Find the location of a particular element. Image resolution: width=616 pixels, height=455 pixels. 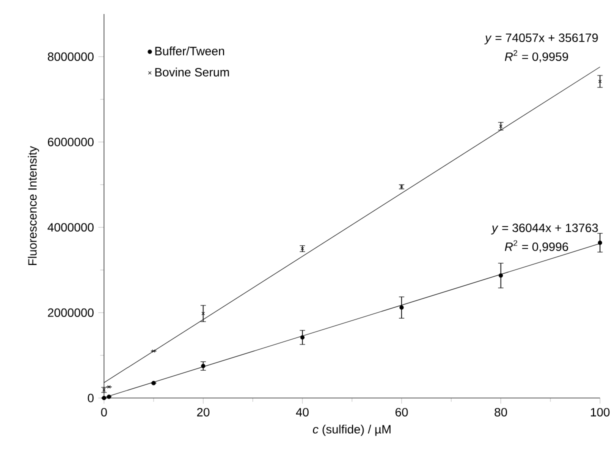

x-tick-label: 100 is located at coordinates (600, 412).